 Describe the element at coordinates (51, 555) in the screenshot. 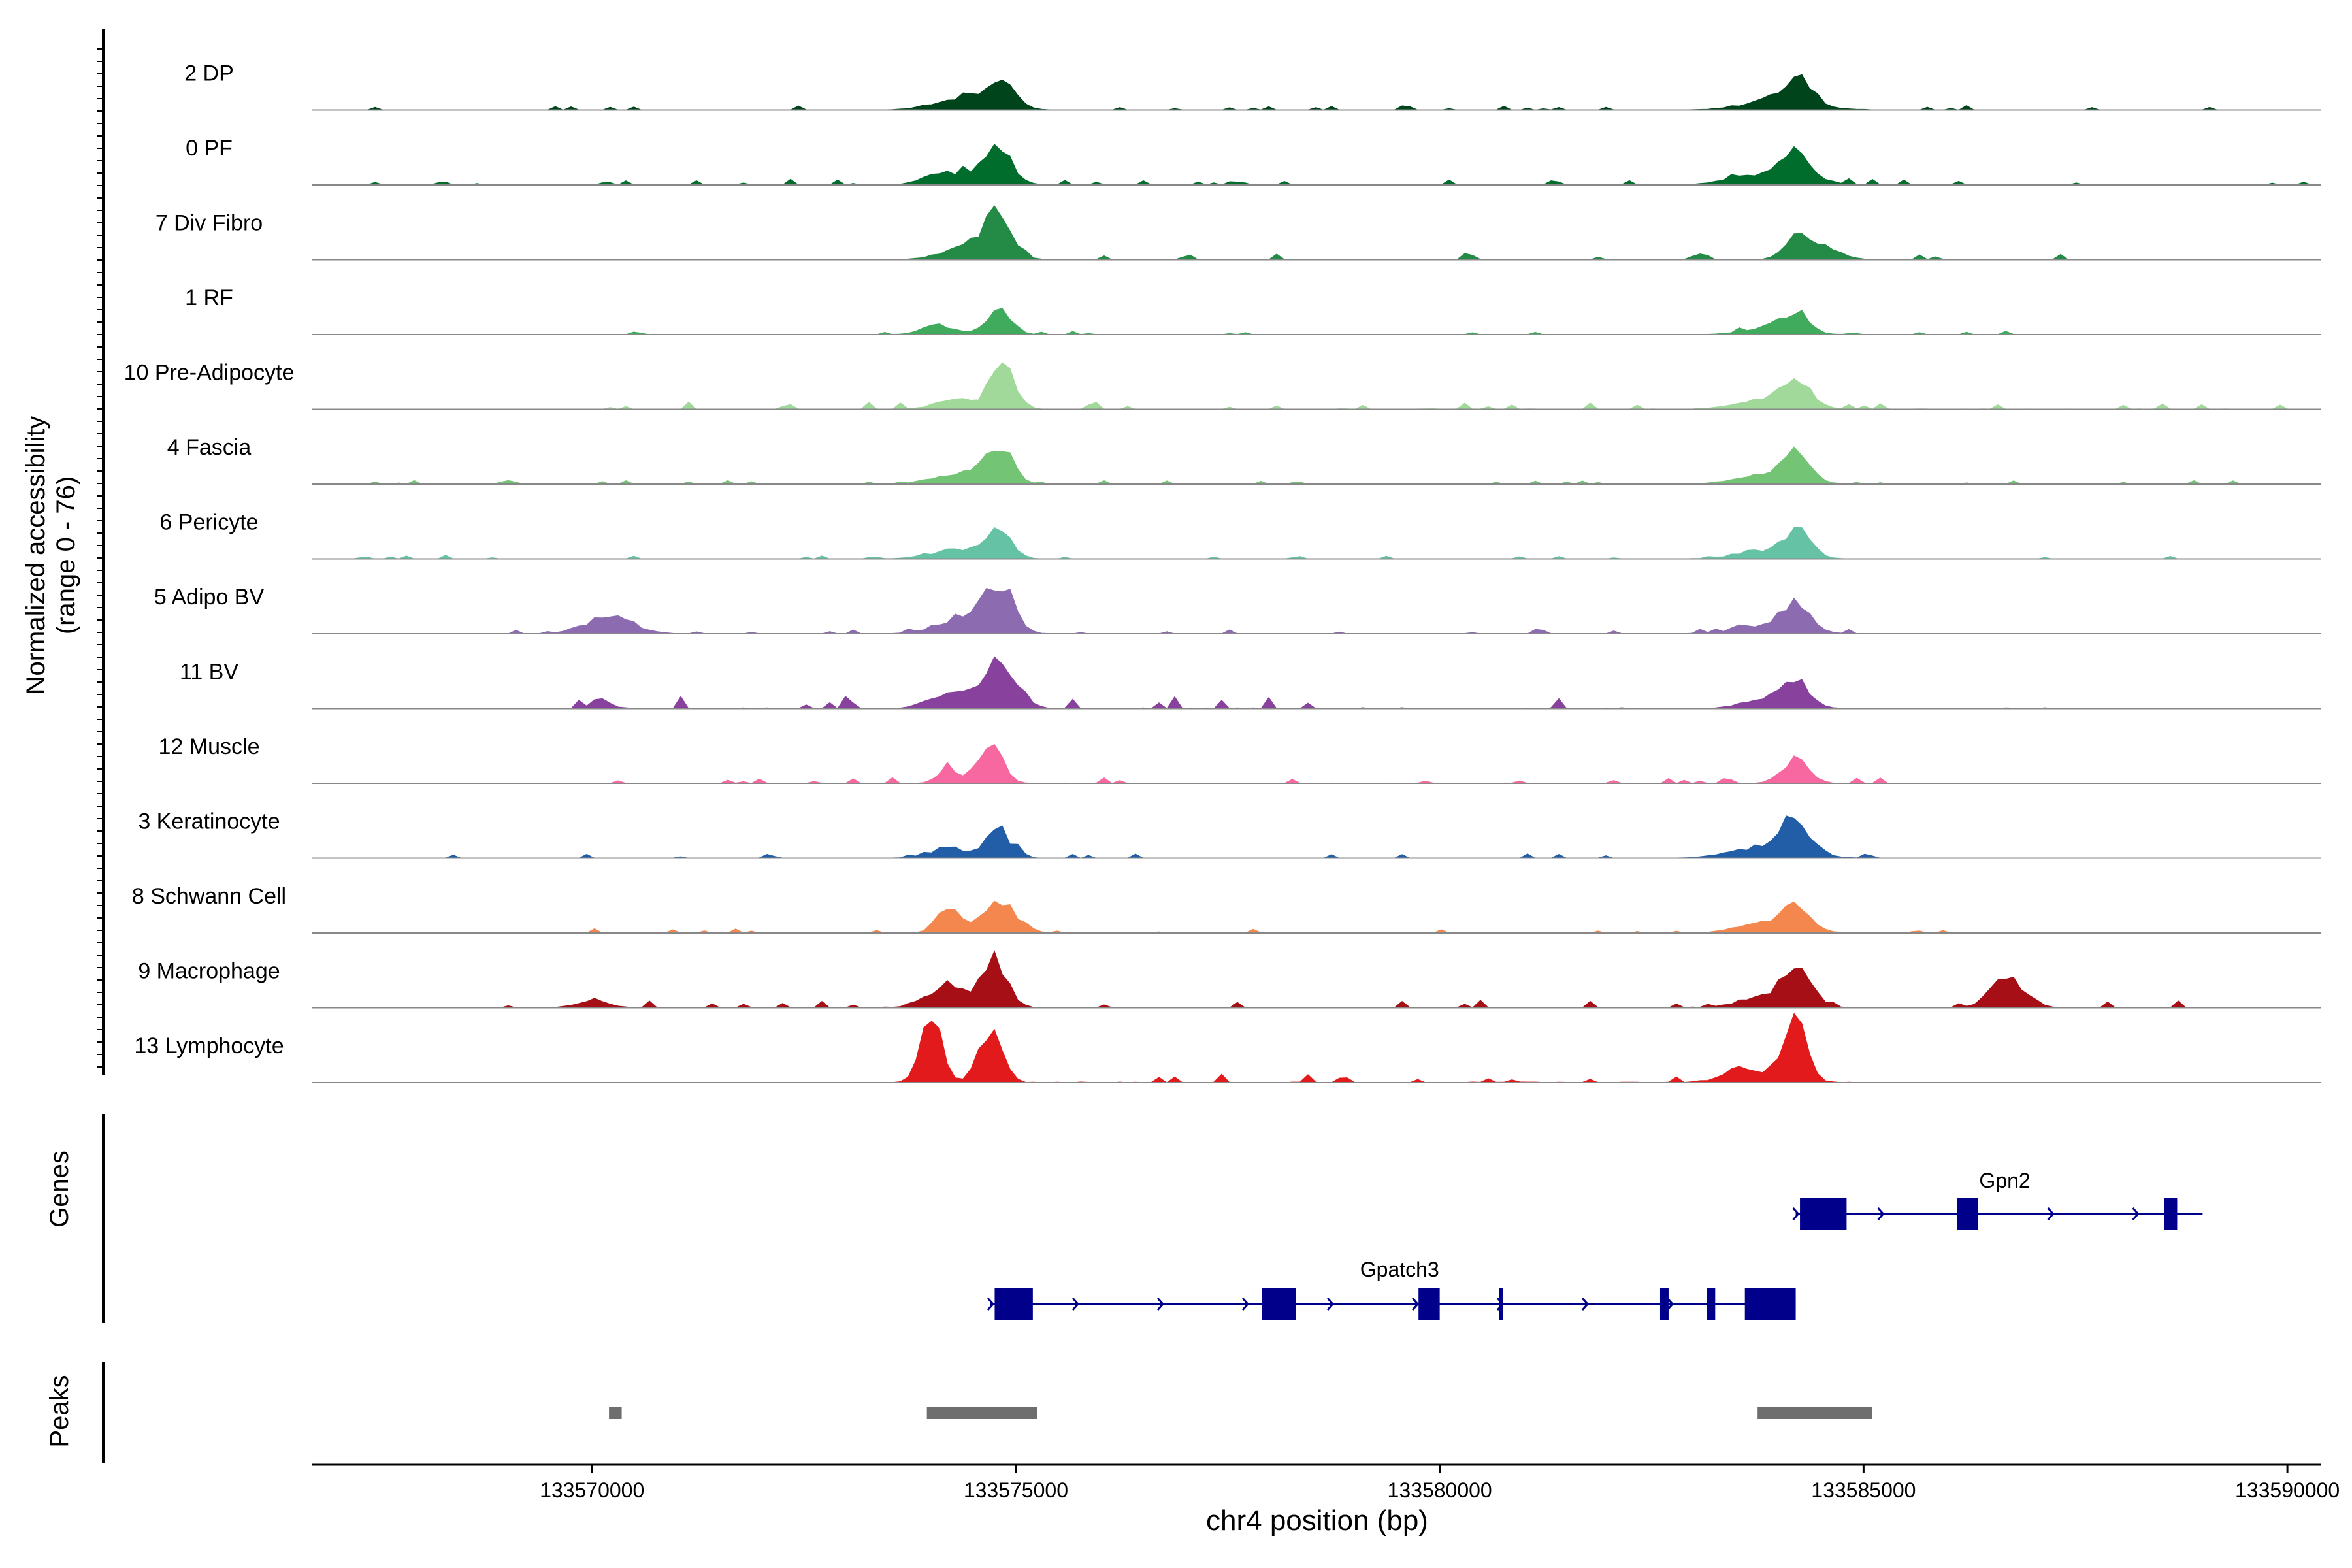

I see `y-axis-label-group: Normalized accessibility (range 0 - 76)` at that location.